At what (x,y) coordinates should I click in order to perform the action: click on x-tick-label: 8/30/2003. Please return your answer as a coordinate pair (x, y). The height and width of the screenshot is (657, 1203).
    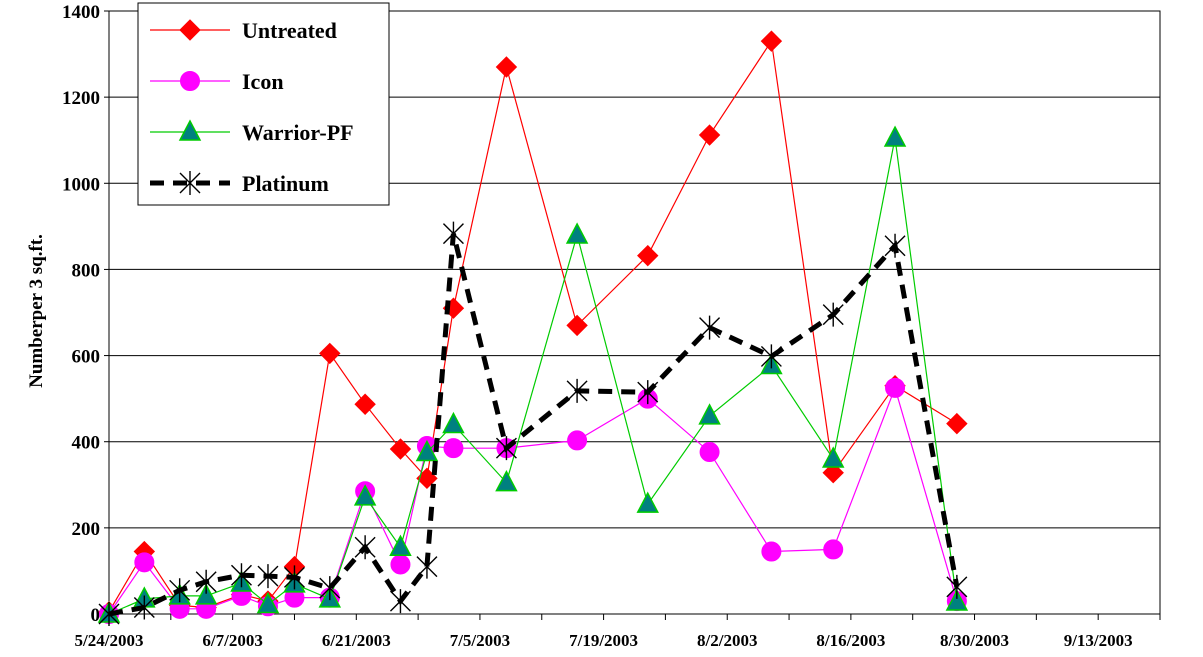
    Looking at the image, I should click on (974, 640).